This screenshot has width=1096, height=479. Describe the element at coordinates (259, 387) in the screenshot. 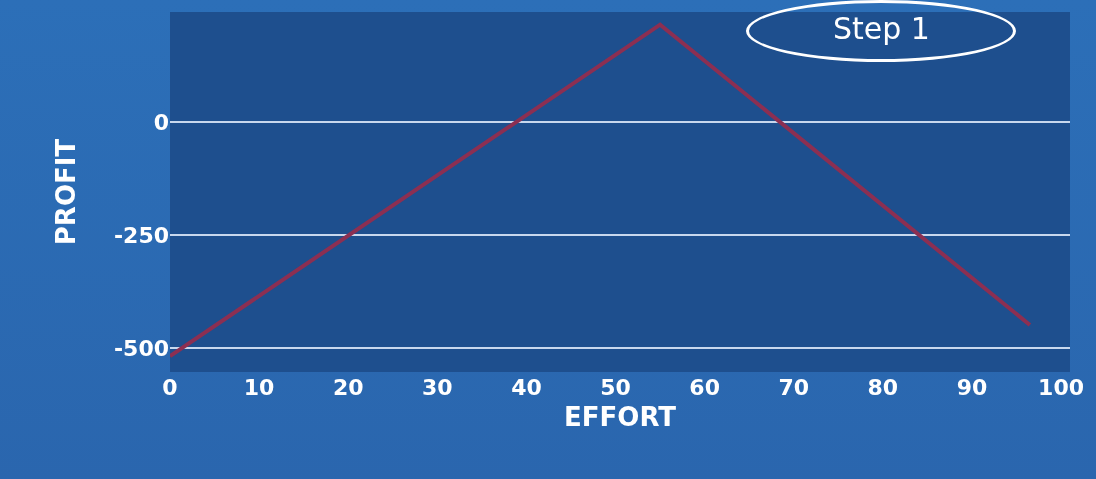

I see `x-tick-label: 10` at that location.